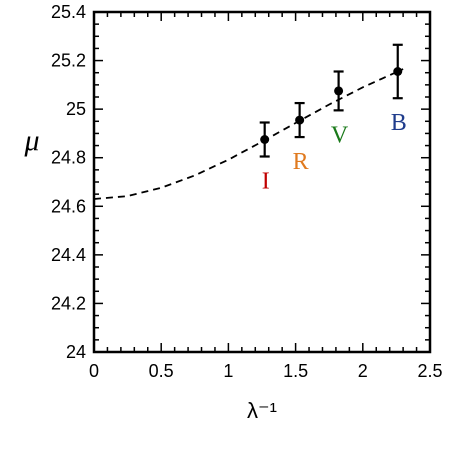 This screenshot has width=457, height=454. Describe the element at coordinates (161, 371) in the screenshot. I see `x-tick-label: 0.5` at that location.